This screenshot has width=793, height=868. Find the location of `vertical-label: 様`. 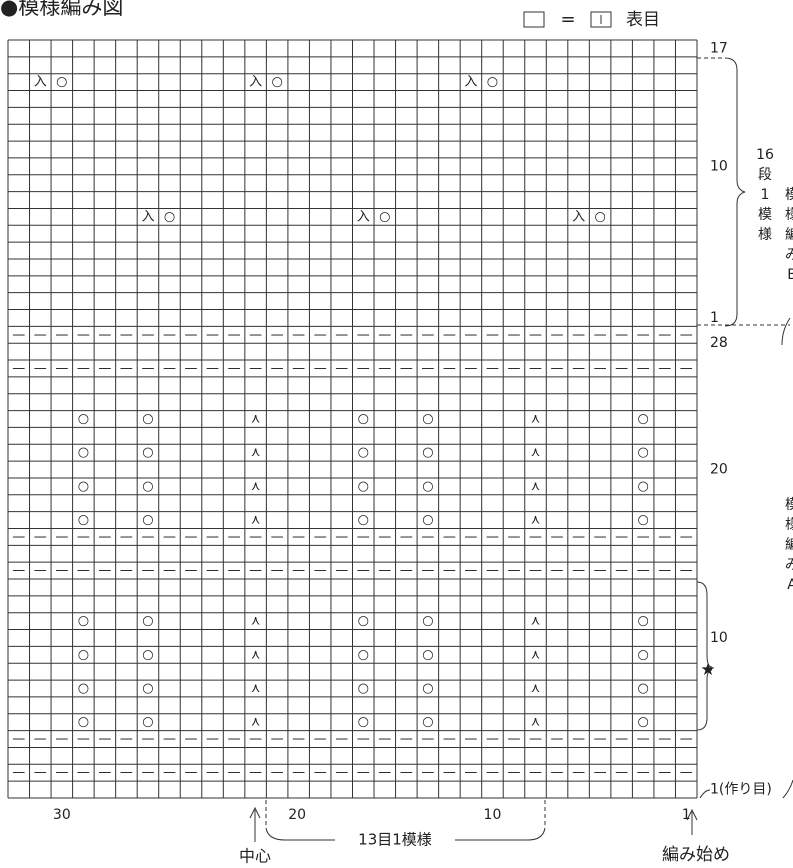

vertical-label: 様 is located at coordinates (765, 235).